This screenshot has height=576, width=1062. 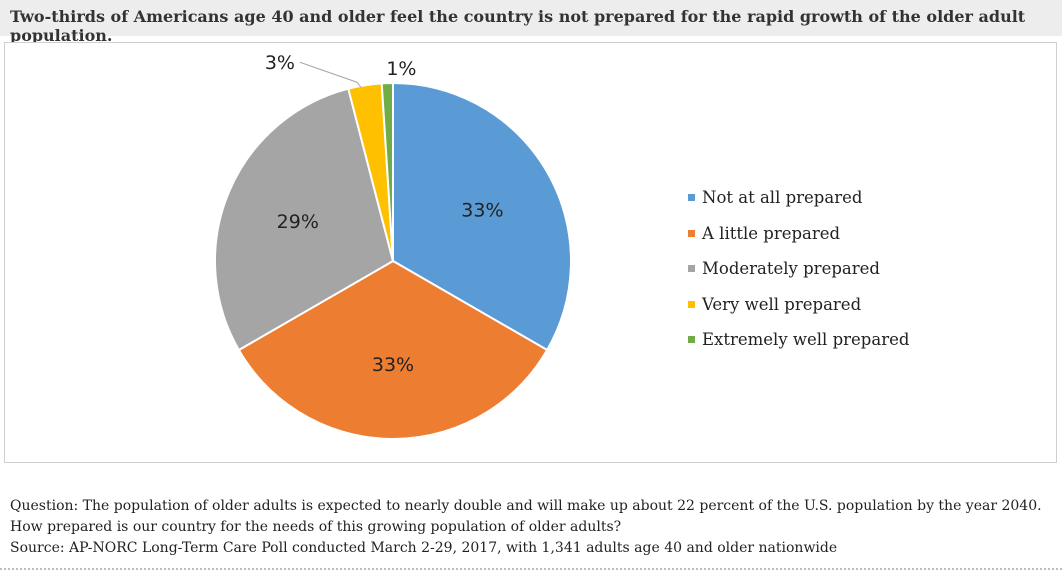 What do you see at coordinates (330, 74) in the screenshot?
I see `leader-line-very-well-prepared` at bounding box center [330, 74].